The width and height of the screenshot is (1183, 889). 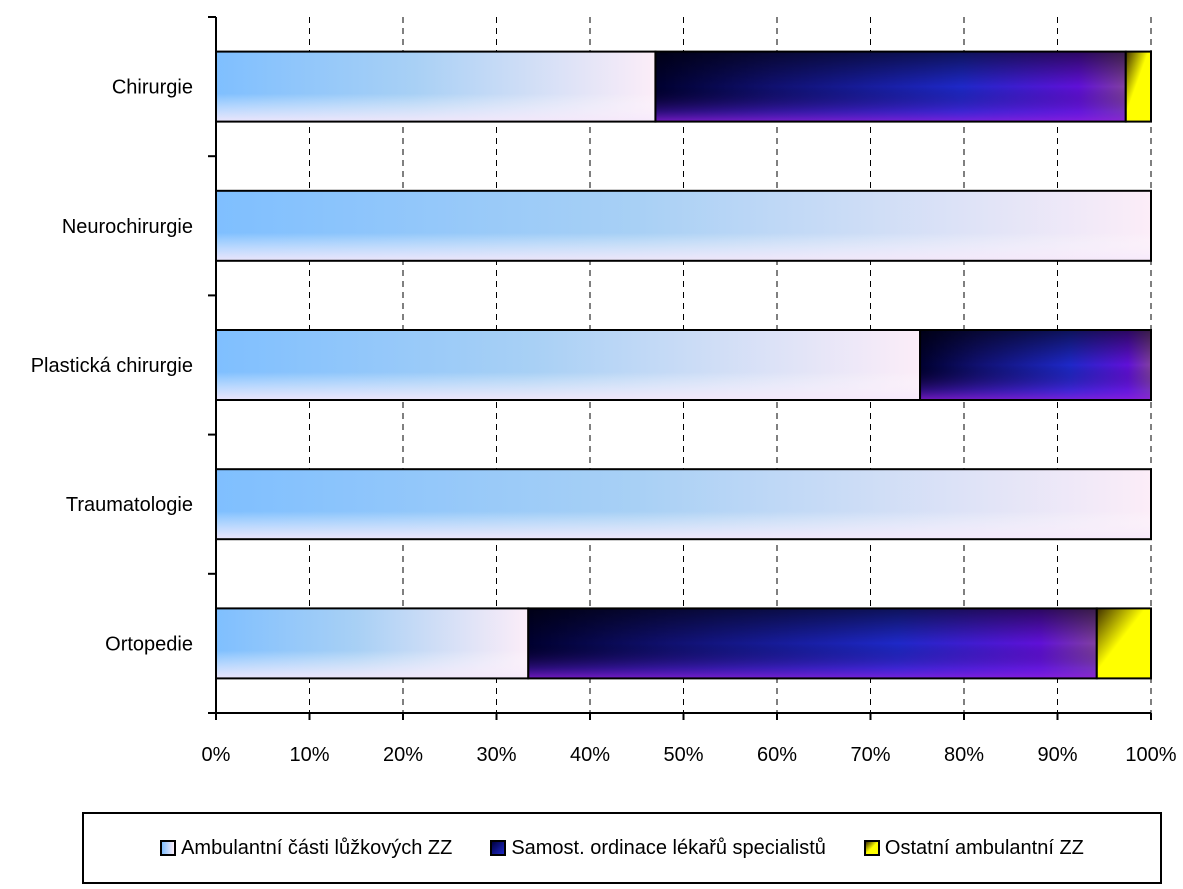 What do you see at coordinates (149, 644) in the screenshot?
I see `category-label: Ortopedie` at bounding box center [149, 644].